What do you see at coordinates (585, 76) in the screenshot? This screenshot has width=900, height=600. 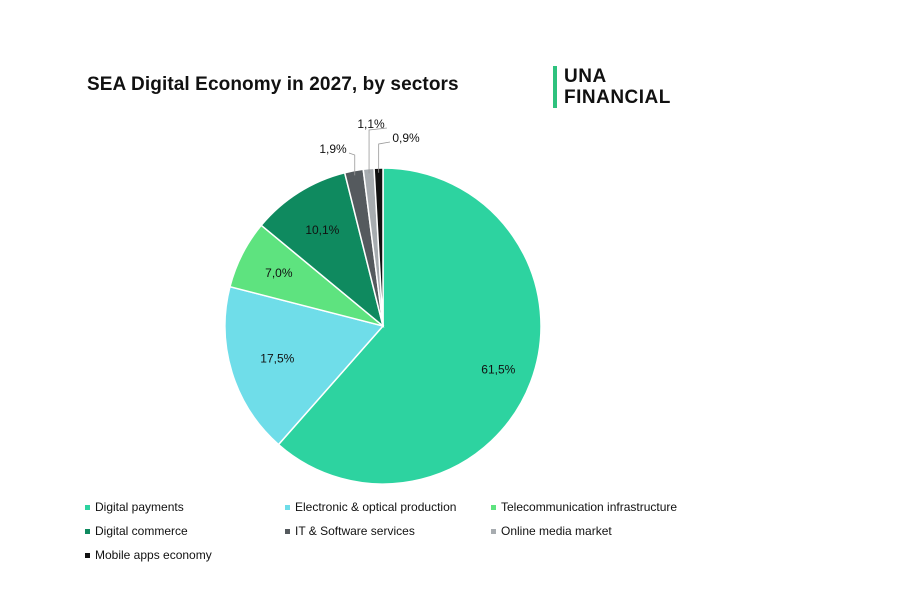 I see `logo-line-1: UNA` at bounding box center [585, 76].